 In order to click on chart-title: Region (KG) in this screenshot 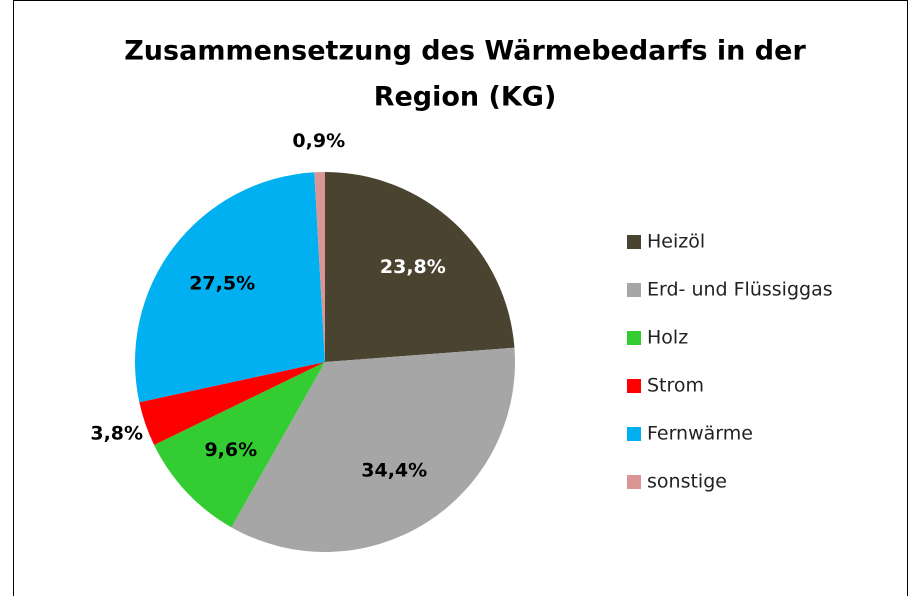, I will do `click(465, 97)`.